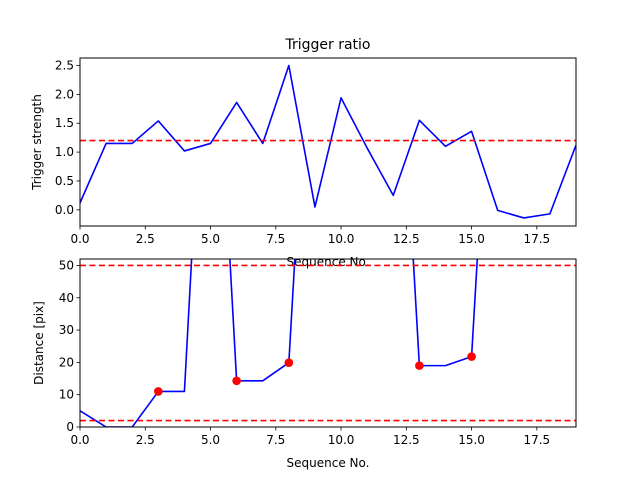  Describe the element at coordinates (66, 395) in the screenshot. I see `y-tick-label: 10` at that location.